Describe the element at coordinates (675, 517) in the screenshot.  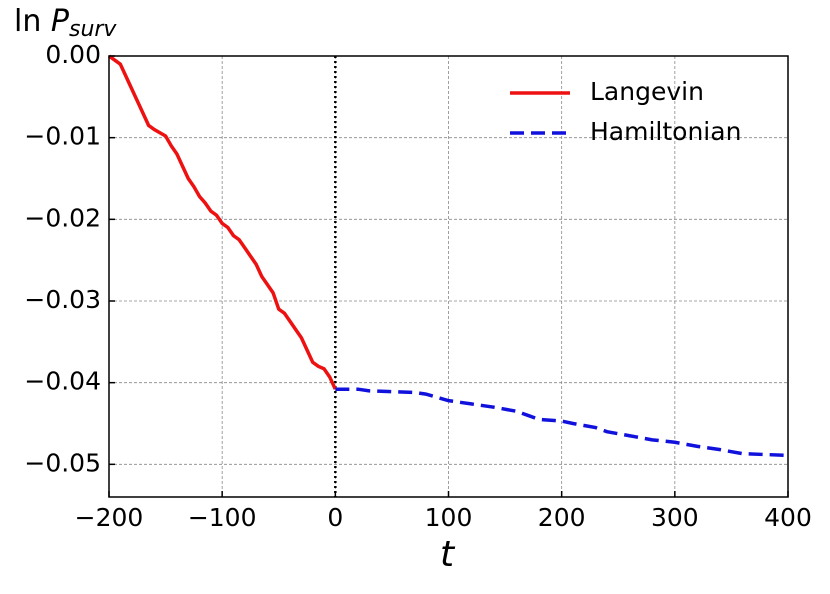
I see `x-tick-label: 300` at that location.